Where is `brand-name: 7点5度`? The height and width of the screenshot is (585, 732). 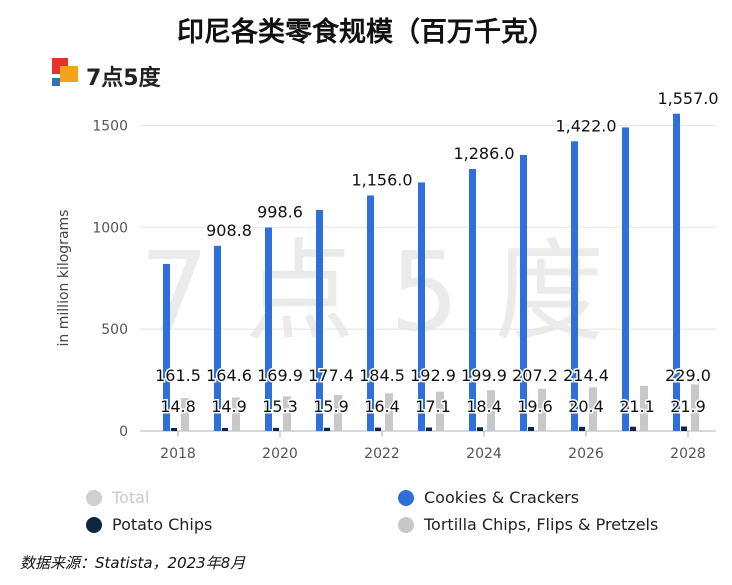
brand-name: 7点5度 is located at coordinates (123, 78).